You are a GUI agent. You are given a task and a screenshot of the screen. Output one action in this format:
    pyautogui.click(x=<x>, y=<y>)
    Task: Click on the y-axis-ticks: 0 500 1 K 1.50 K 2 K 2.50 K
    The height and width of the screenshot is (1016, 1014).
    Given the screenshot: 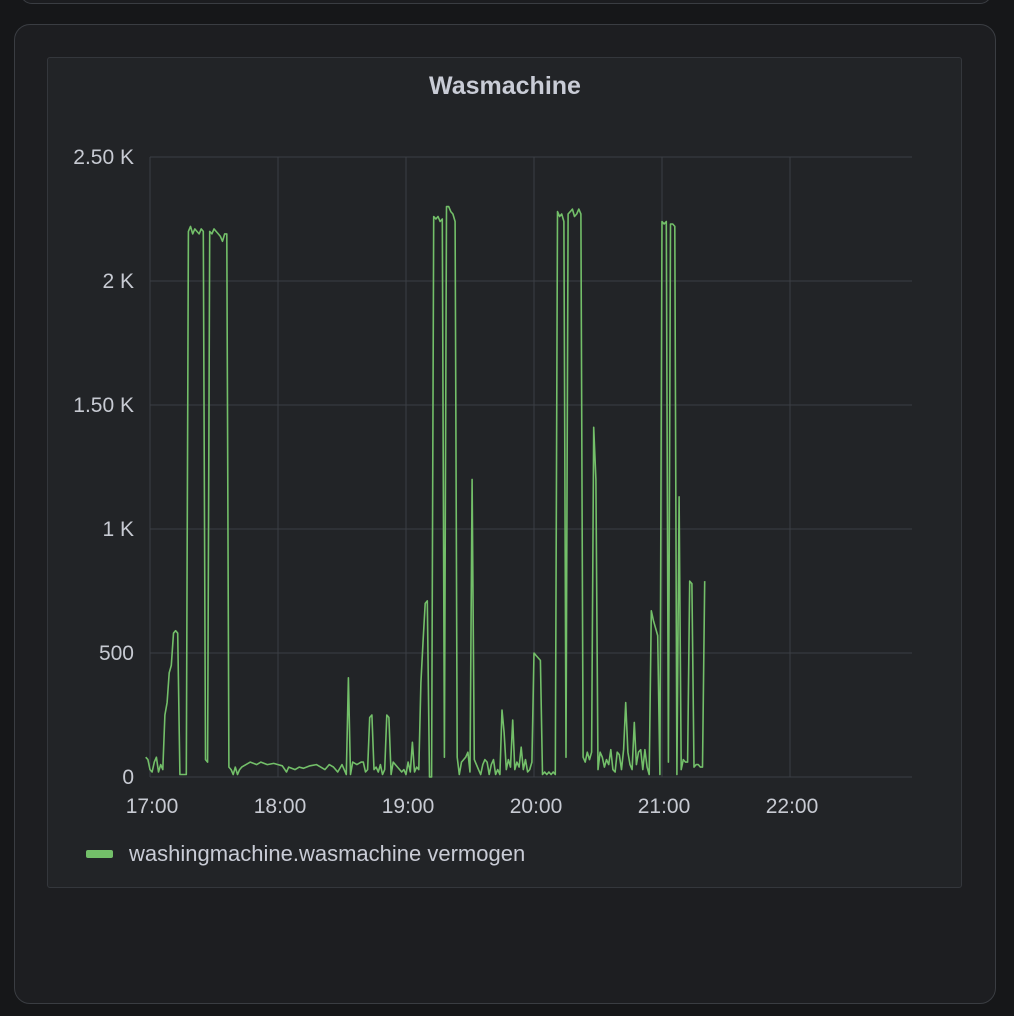 What is the action you would take?
    pyautogui.click(x=103, y=467)
    